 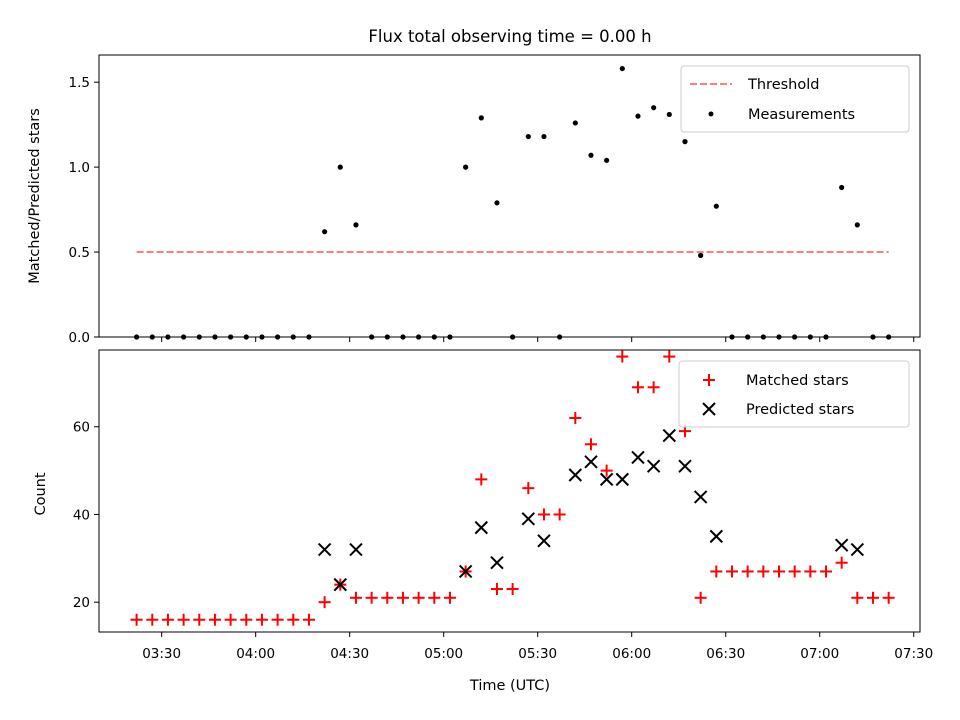 I want to click on legend-measurements-swatch, so click(x=711, y=114).